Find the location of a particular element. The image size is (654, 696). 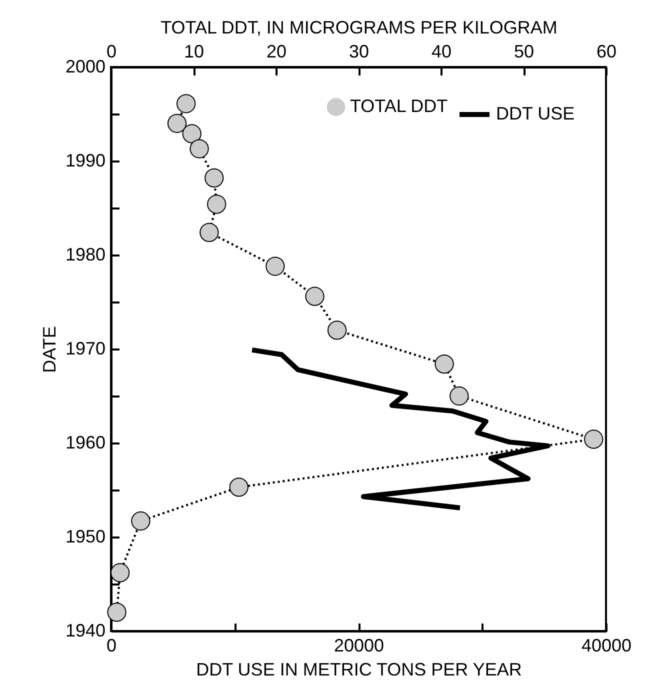

y-axis-title: DATE is located at coordinates (49, 349).